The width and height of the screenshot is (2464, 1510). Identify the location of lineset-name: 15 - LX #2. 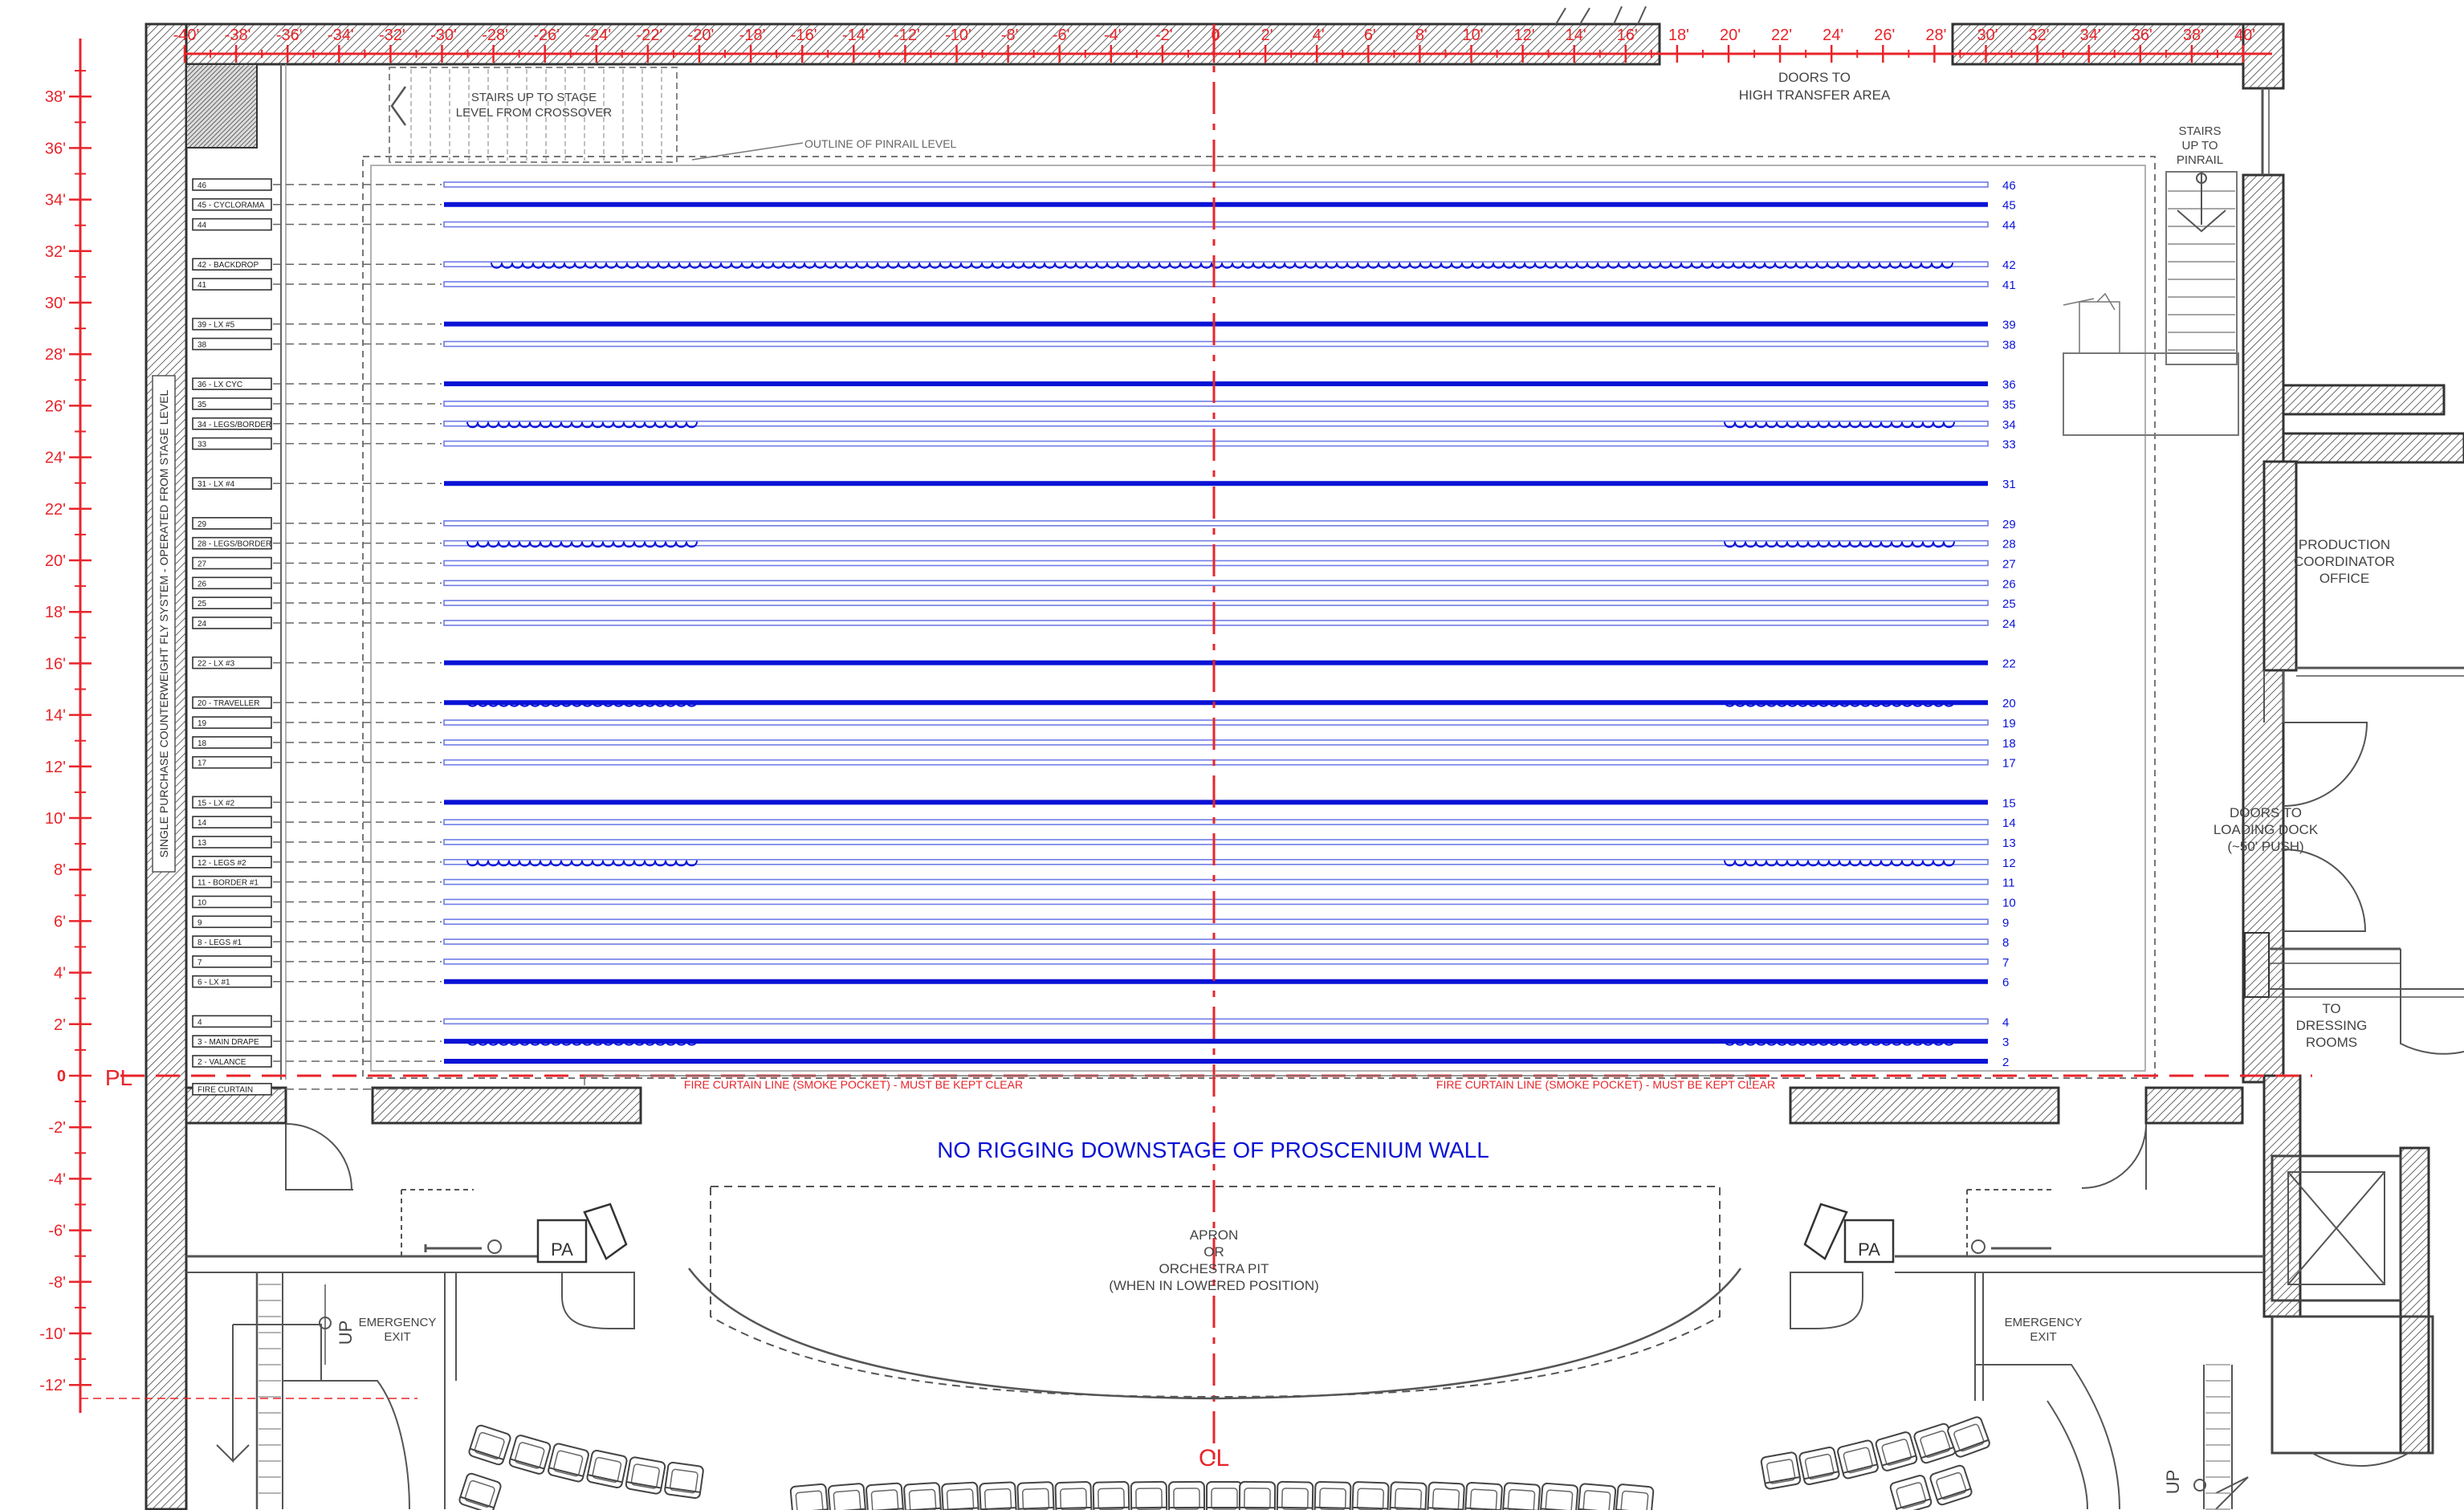
(216, 803).